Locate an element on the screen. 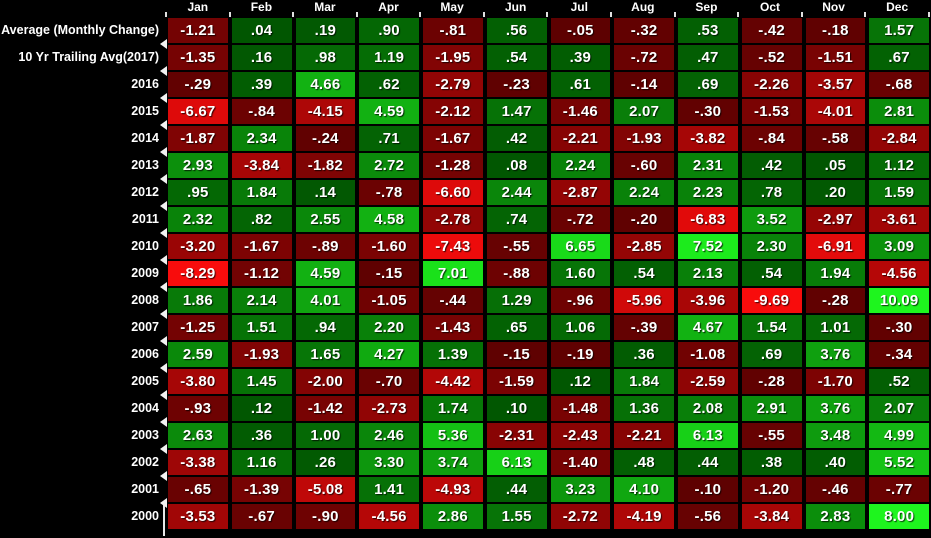  heatmap-cell-2015-dec: 2.81 is located at coordinates (899, 111).